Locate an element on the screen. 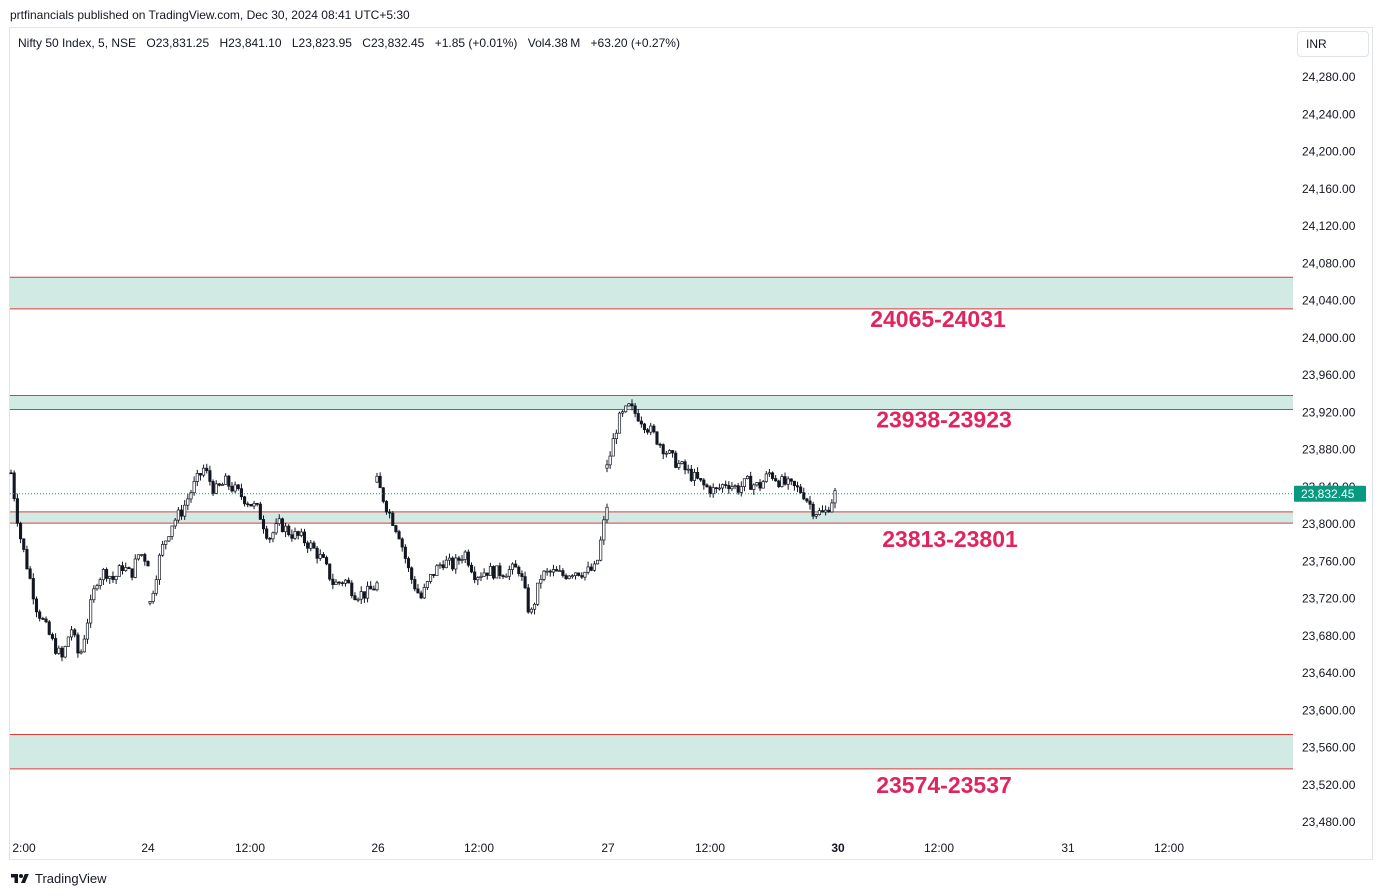 This screenshot has width=1383, height=896. footer: TradingView is located at coordinates (58, 878).